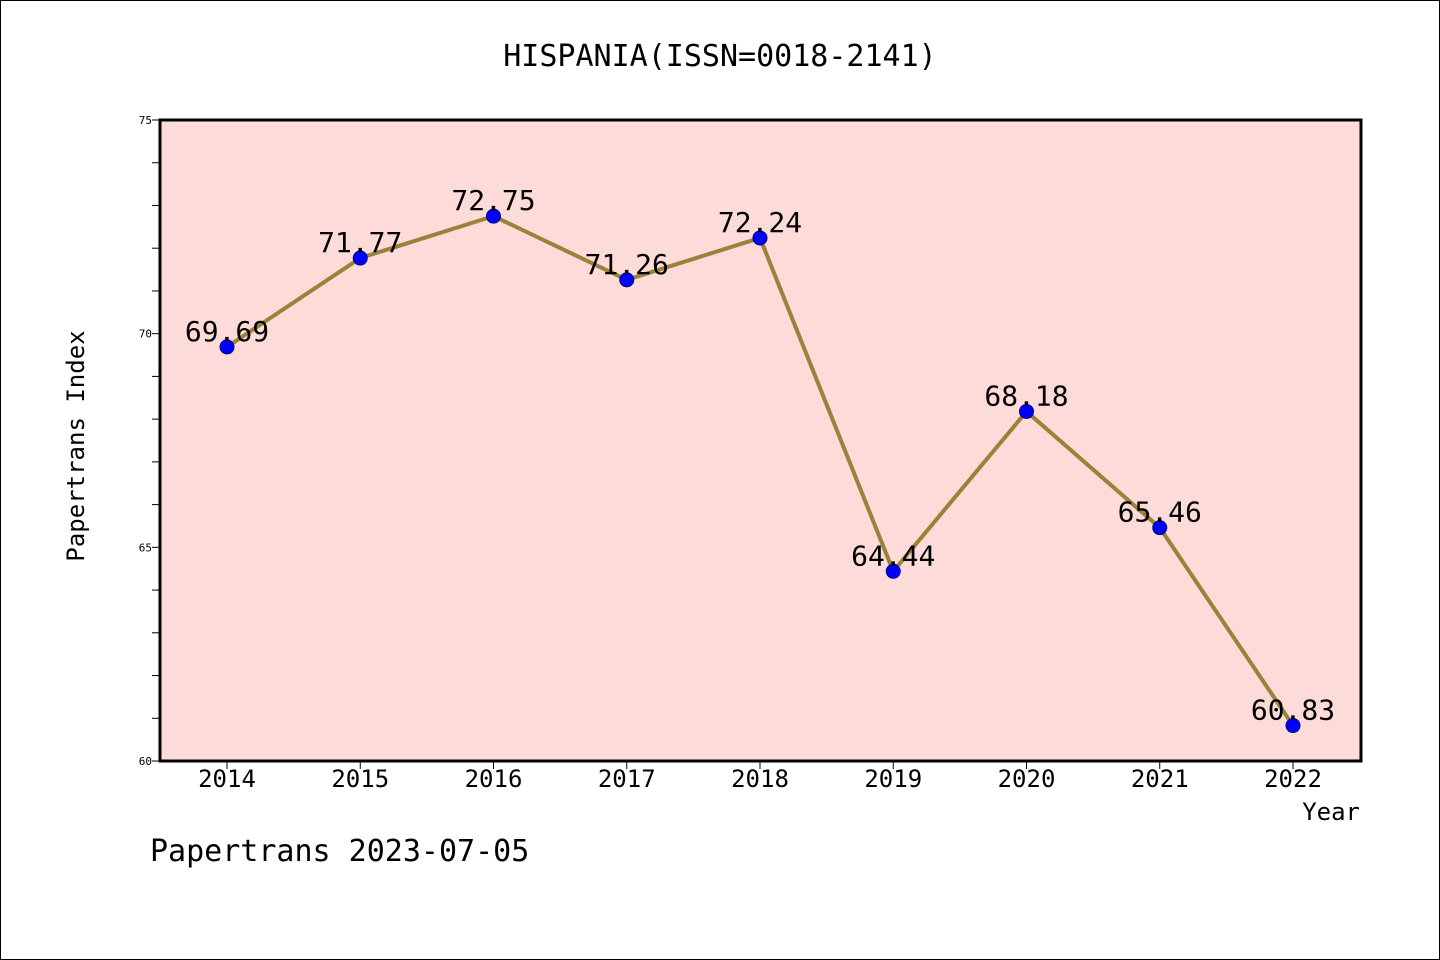 Image resolution: width=1440 pixels, height=960 pixels. What do you see at coordinates (227, 331) in the screenshot?
I see `data-label: 69.69` at bounding box center [227, 331].